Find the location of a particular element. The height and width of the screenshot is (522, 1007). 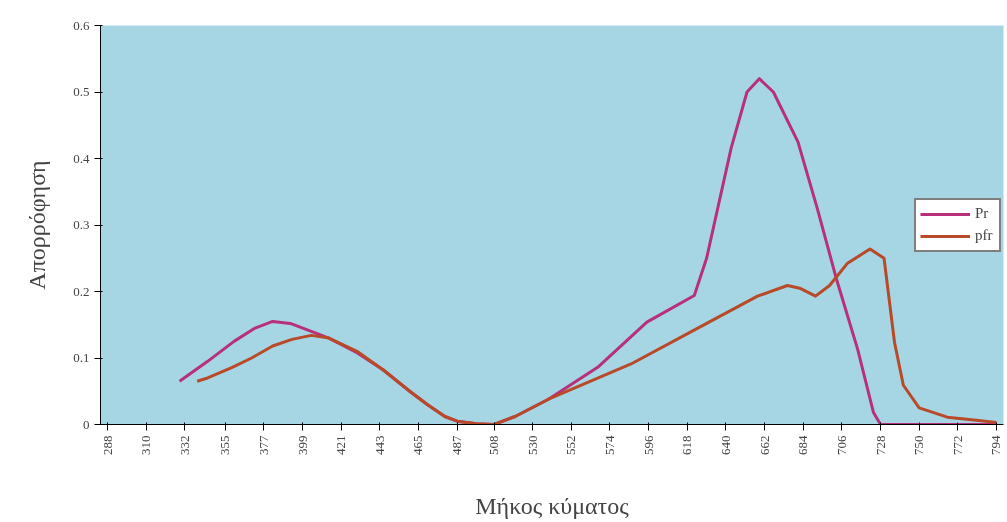

x-tick-label: 750 is located at coordinates (919, 445).